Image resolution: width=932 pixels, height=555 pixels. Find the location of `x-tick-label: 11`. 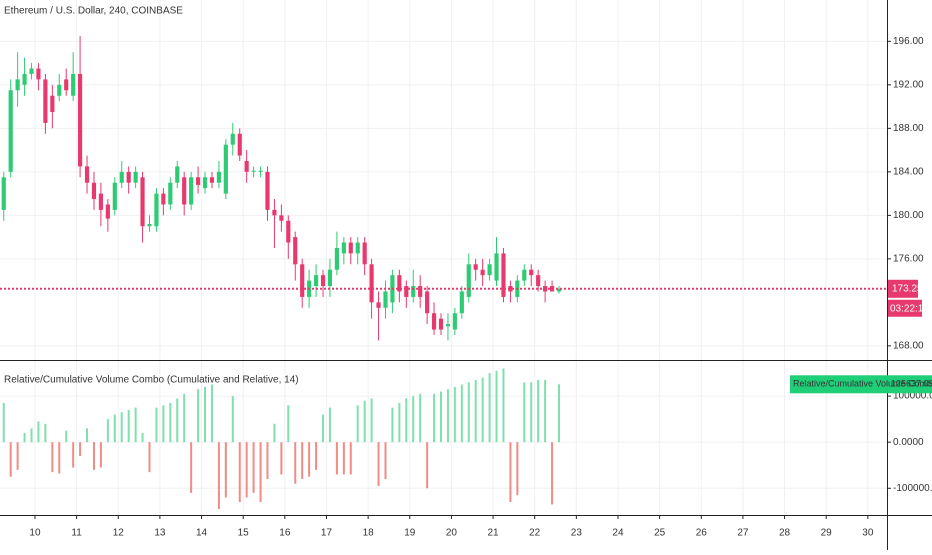

x-tick-label: 11 is located at coordinates (76, 533).